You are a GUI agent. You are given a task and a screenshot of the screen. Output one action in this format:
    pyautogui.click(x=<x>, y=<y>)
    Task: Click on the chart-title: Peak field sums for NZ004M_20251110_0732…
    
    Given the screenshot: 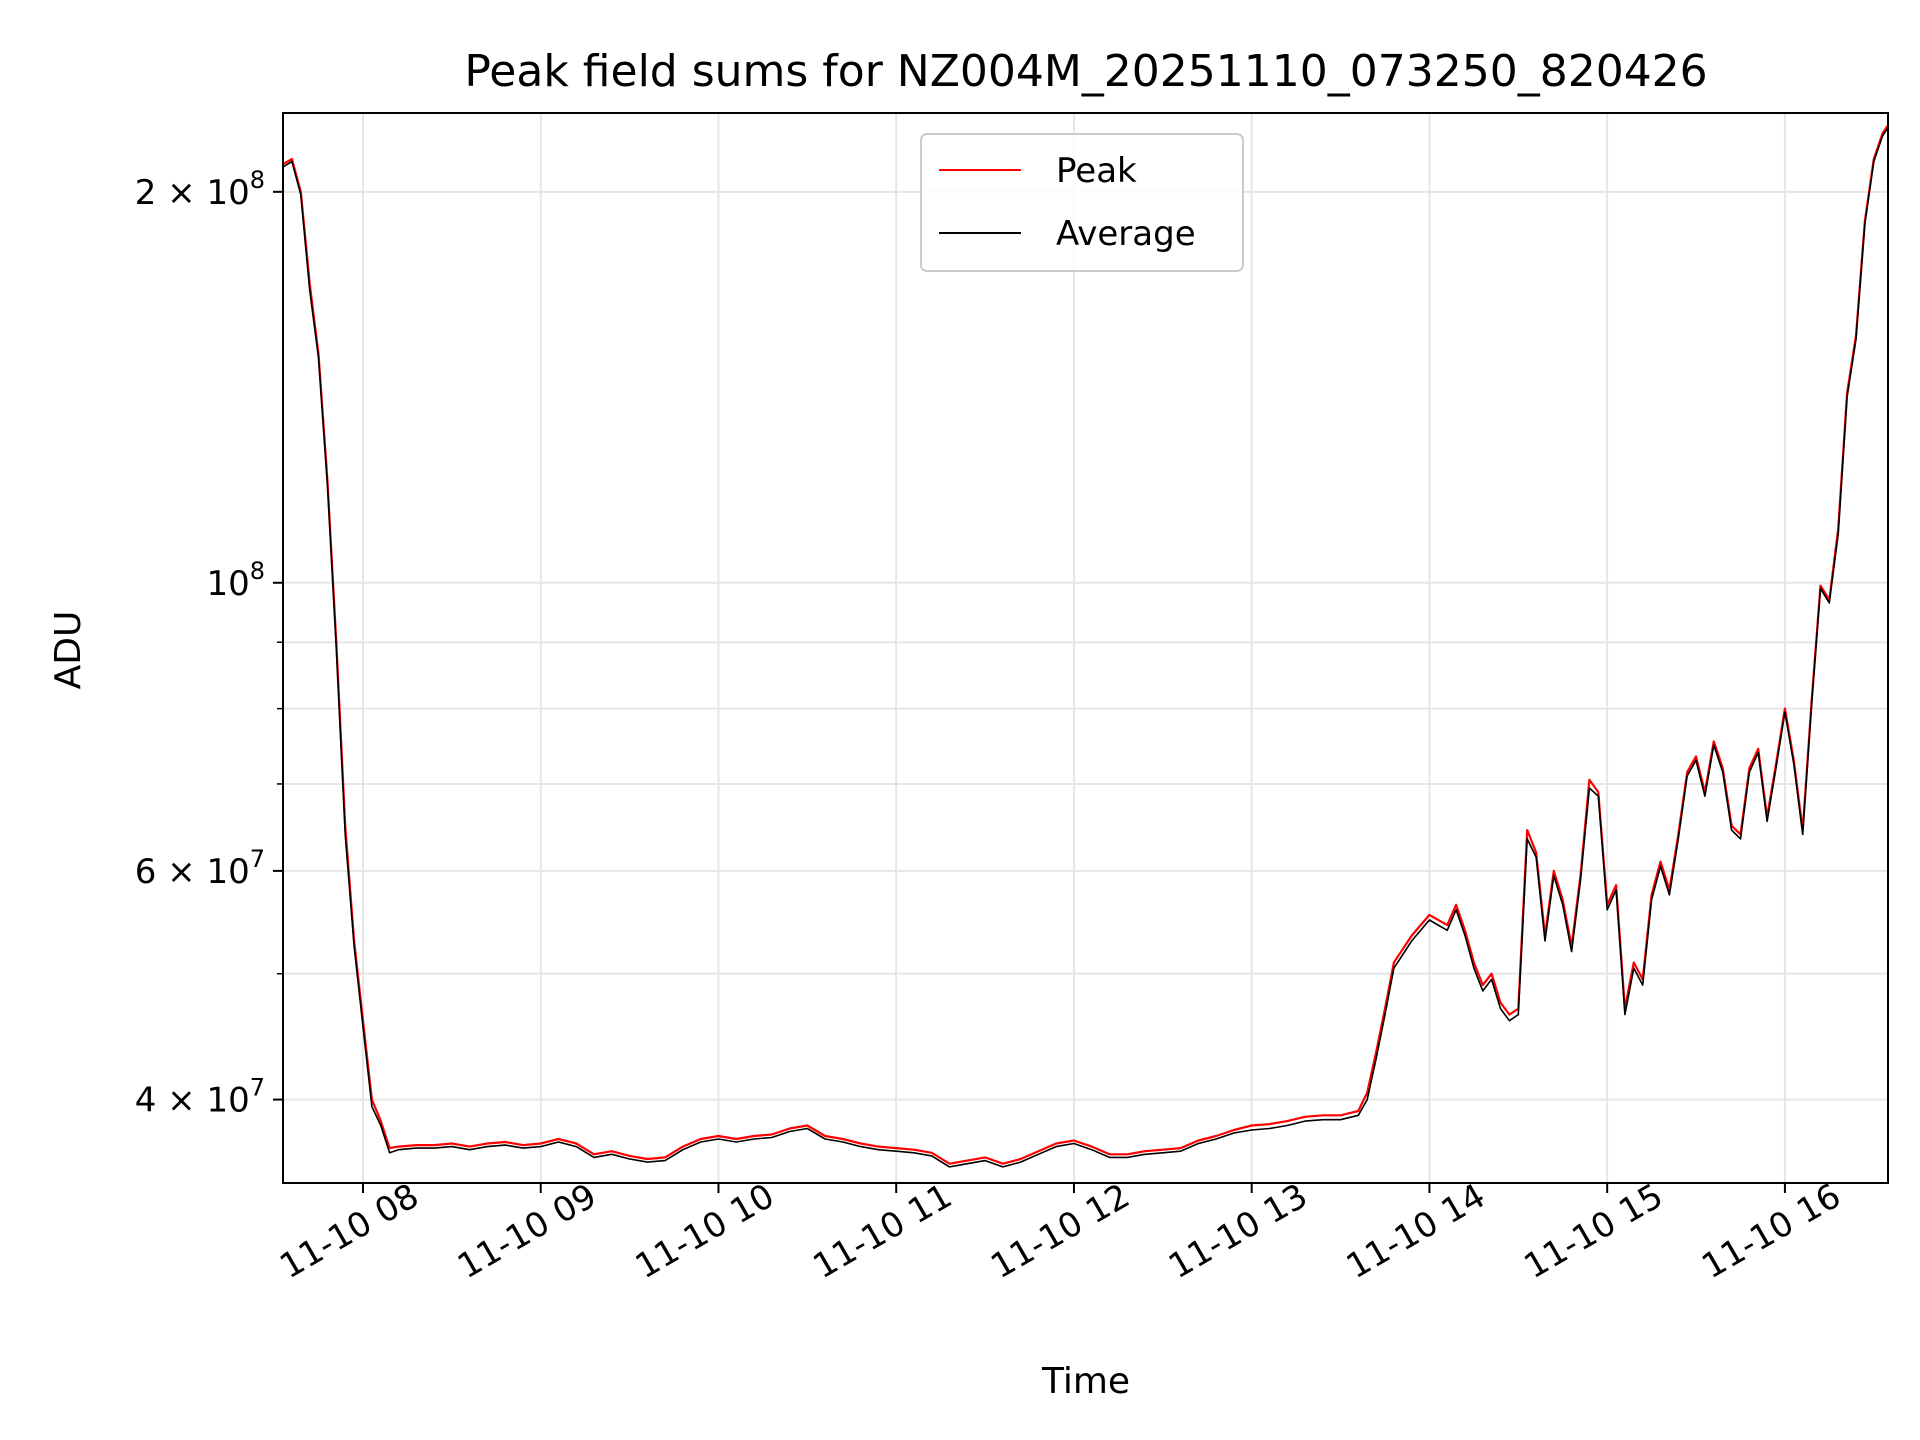 What is the action you would take?
    pyautogui.click(x=1085, y=71)
    